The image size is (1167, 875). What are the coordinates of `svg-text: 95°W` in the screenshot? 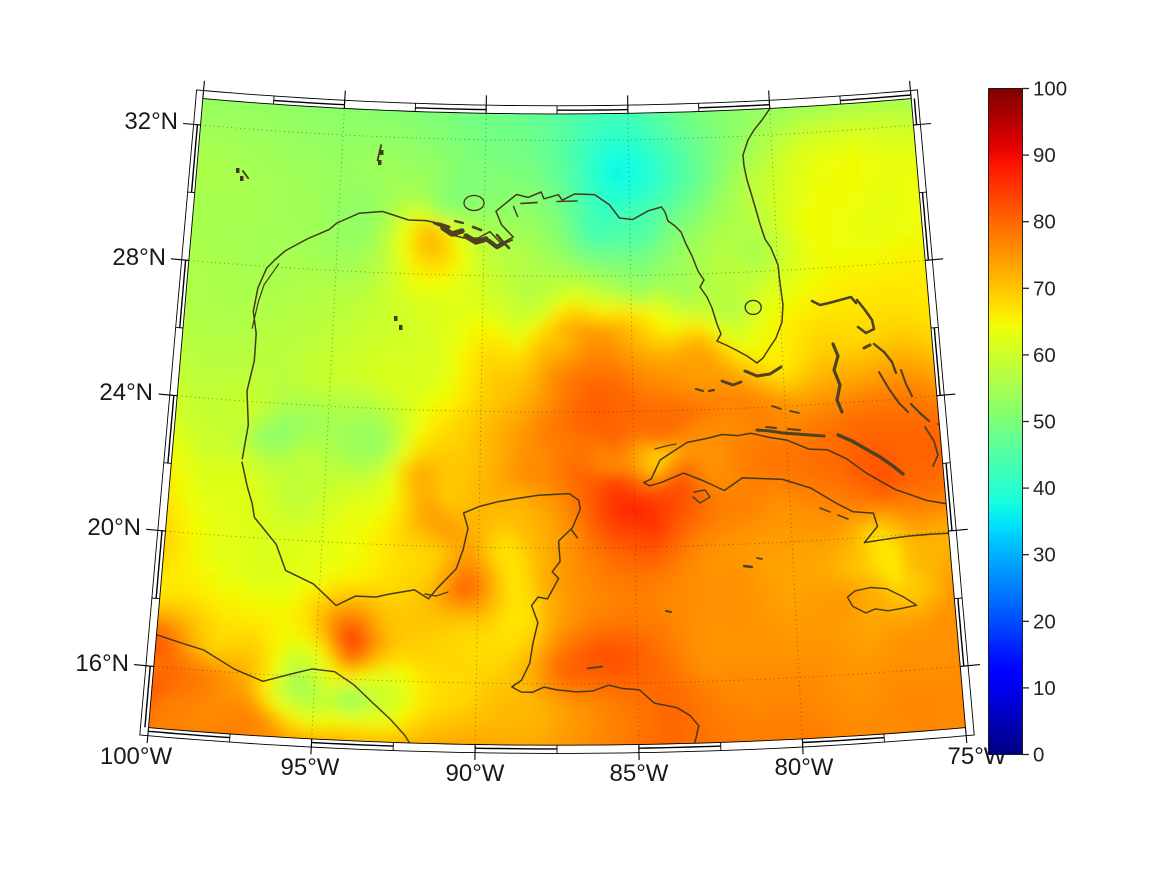 It's located at (310, 767).